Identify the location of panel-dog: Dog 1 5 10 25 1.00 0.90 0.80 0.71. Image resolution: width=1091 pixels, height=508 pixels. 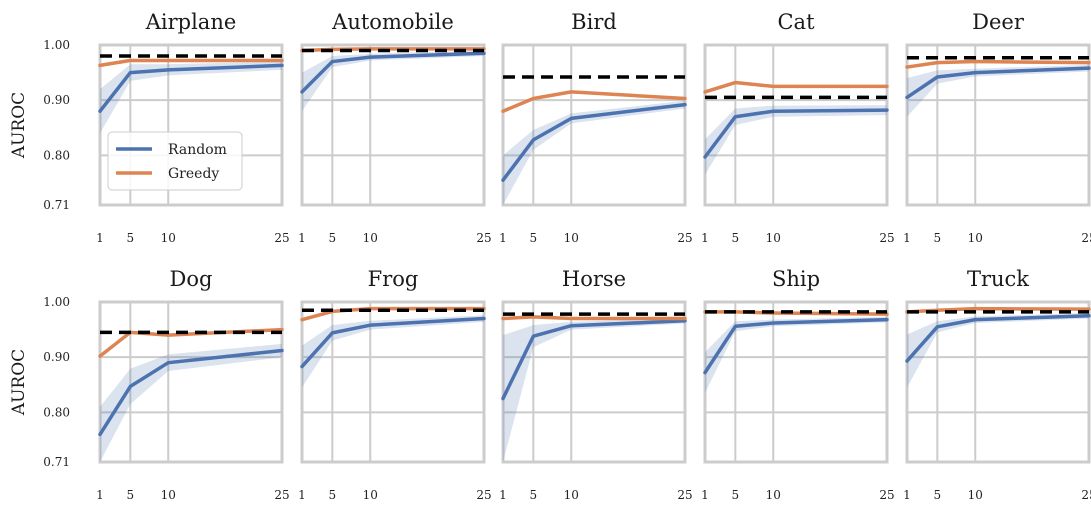
(166, 384).